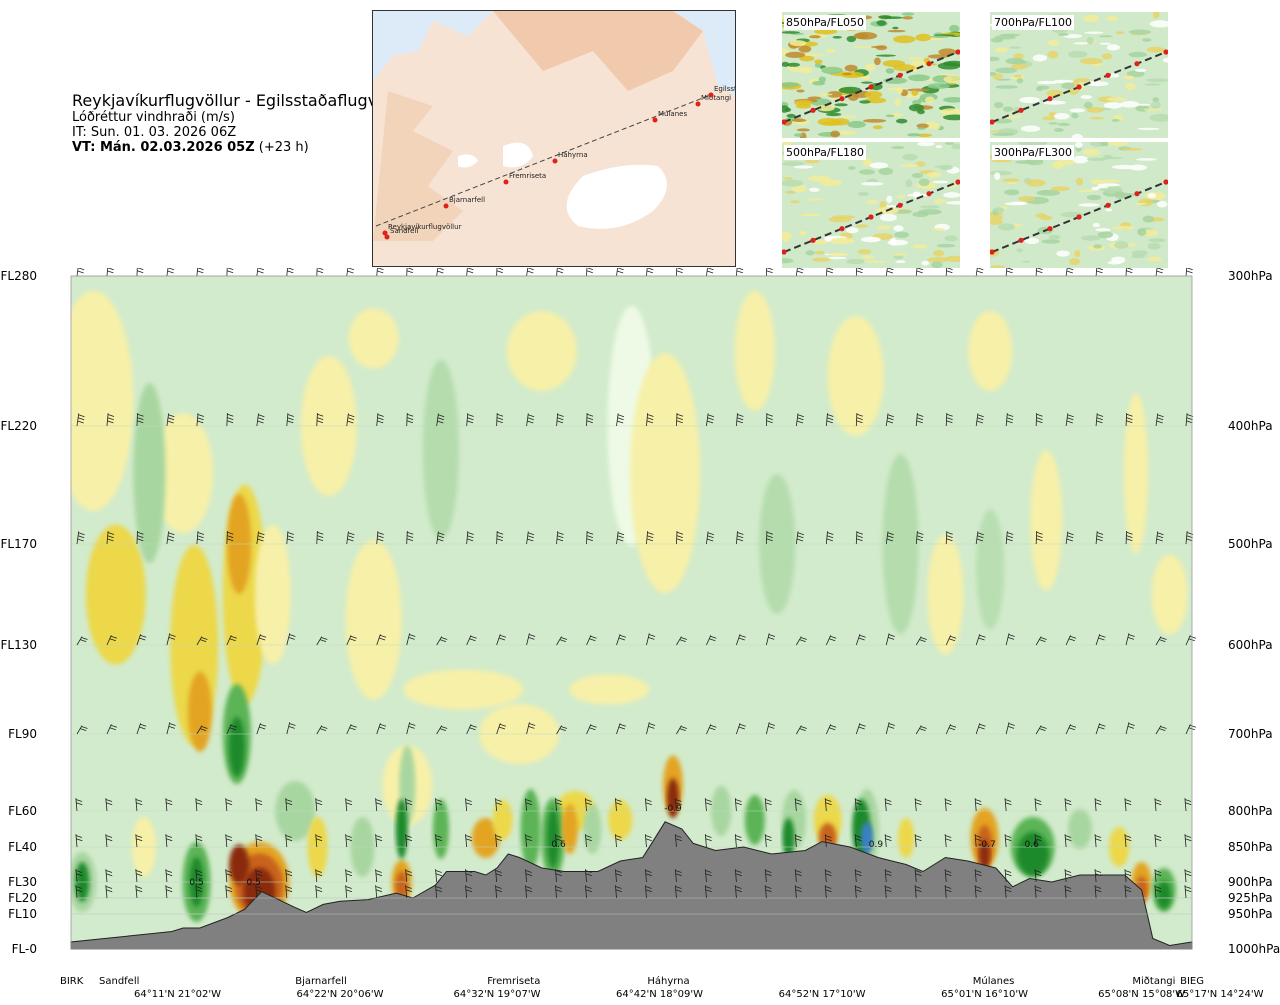 The height and width of the screenshot is (1005, 1280). Describe the element at coordinates (825, 22) in the screenshot. I see `mini-map-850-label: 850hPa/FL050` at that location.